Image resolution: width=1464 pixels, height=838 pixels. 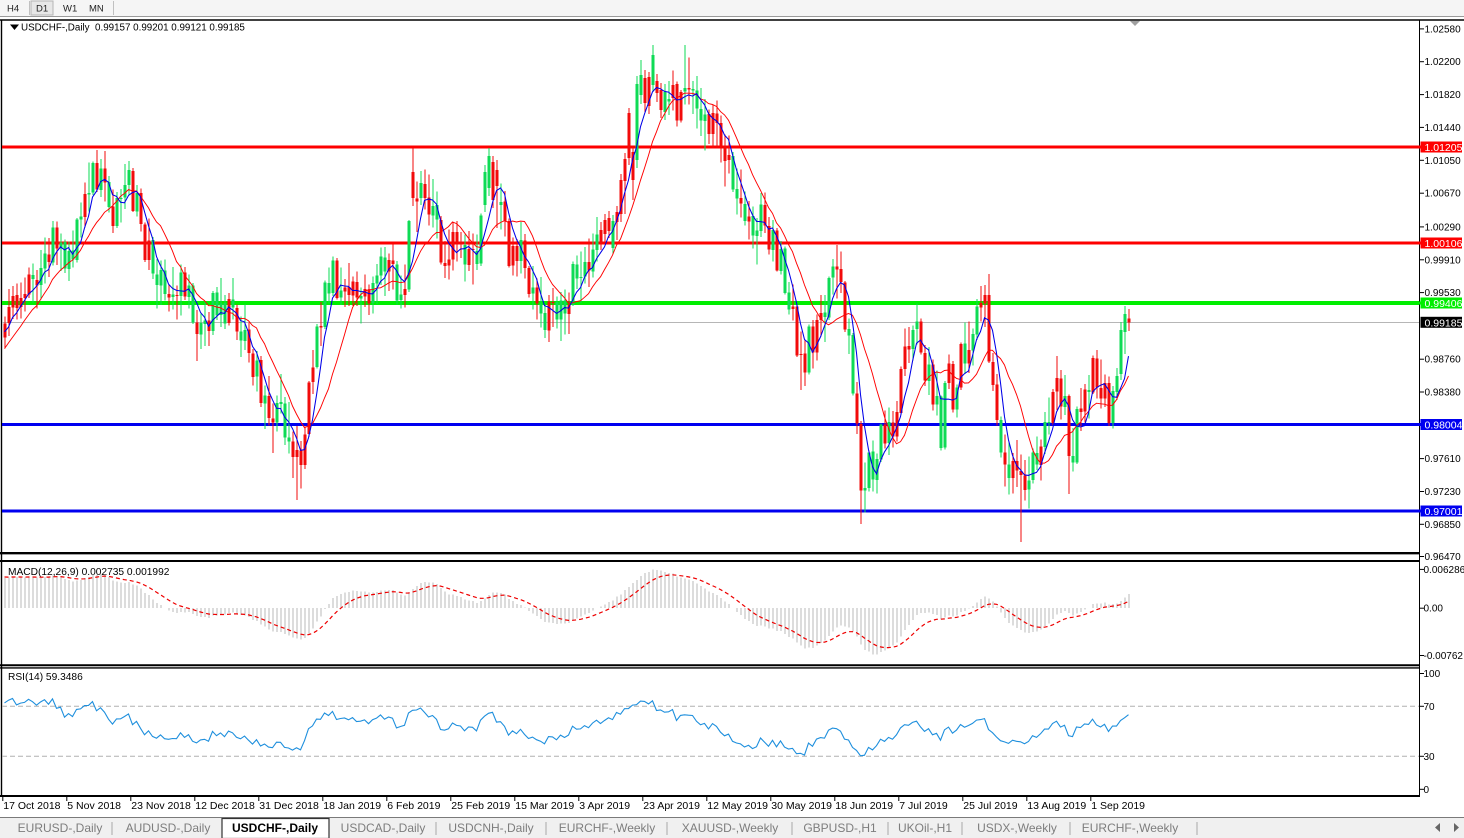 What do you see at coordinates (275, 828) in the screenshot?
I see `svg-text: USDCHF-,Daily` at bounding box center [275, 828].